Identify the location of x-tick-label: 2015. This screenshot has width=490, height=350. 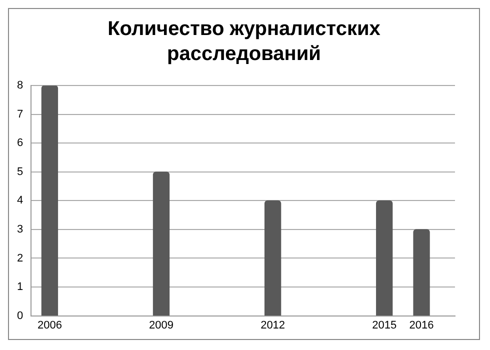
(384, 325).